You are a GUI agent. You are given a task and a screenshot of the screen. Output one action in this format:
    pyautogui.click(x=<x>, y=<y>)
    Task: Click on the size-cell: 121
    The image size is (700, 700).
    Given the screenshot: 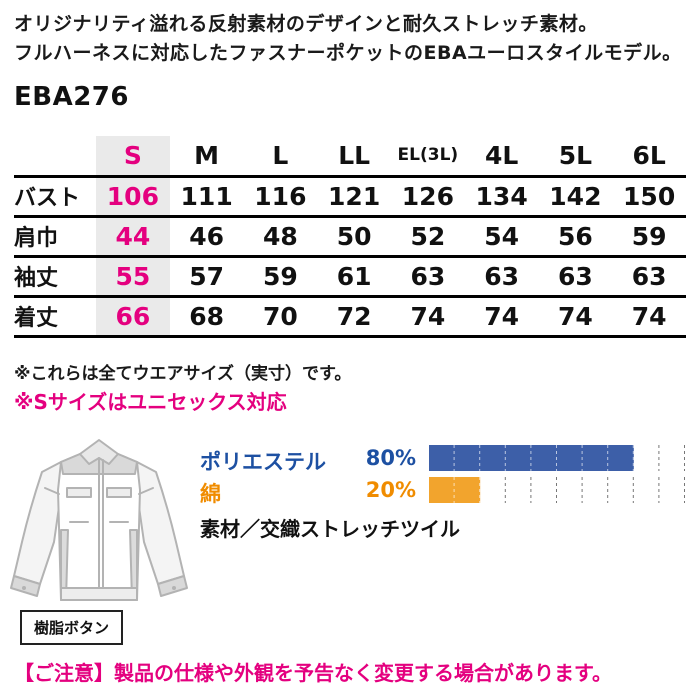 What is the action you would take?
    pyautogui.click(x=354, y=197)
    